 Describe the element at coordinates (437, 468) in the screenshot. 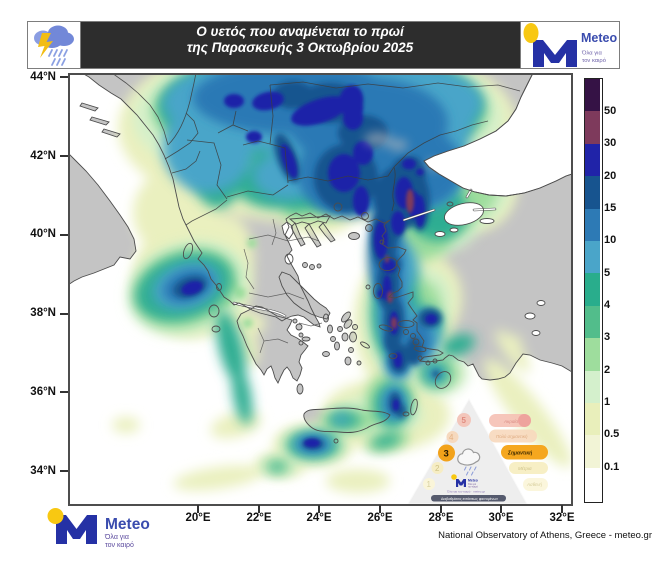

I see `svg-text: 2` at that location.